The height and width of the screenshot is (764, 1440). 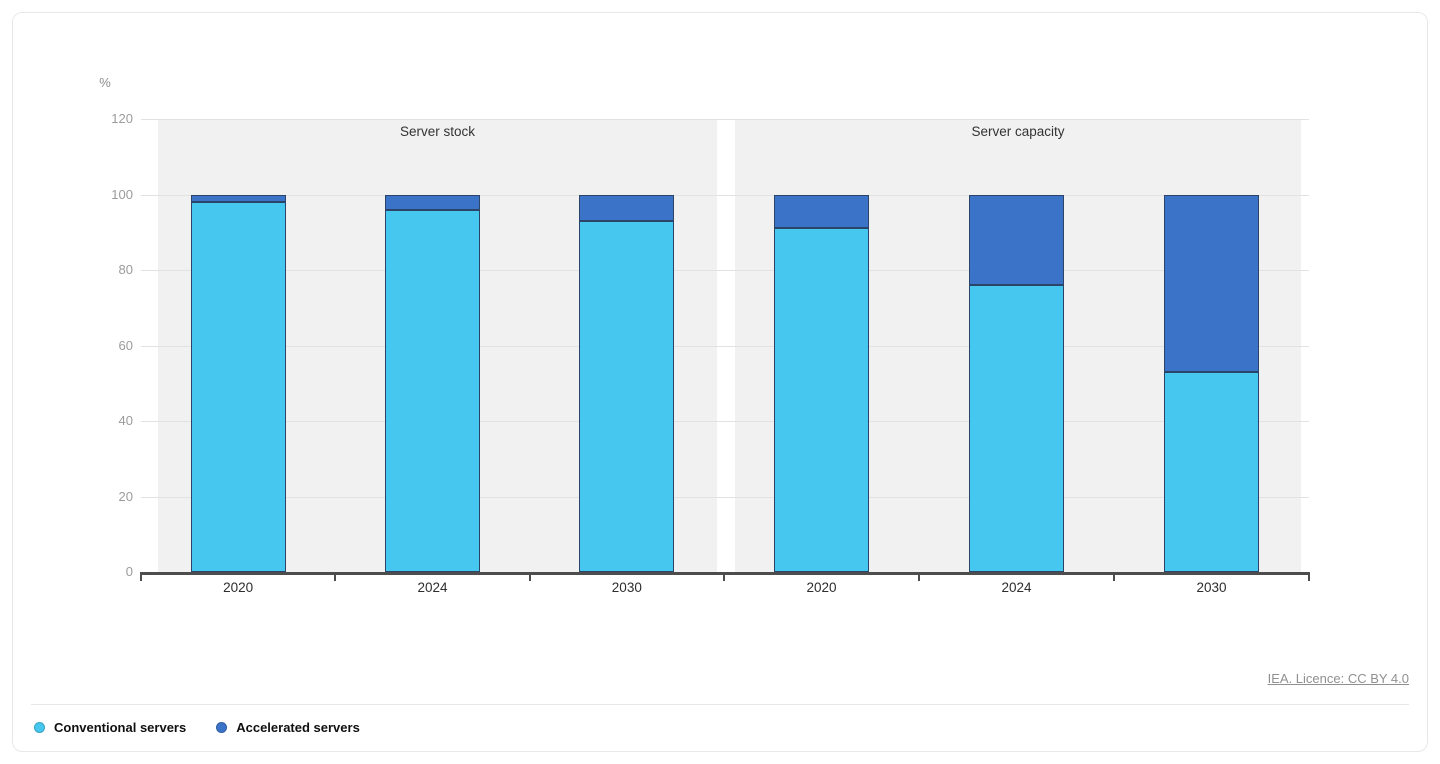 What do you see at coordinates (437, 131) in the screenshot?
I see `panel-title: Server stock` at bounding box center [437, 131].